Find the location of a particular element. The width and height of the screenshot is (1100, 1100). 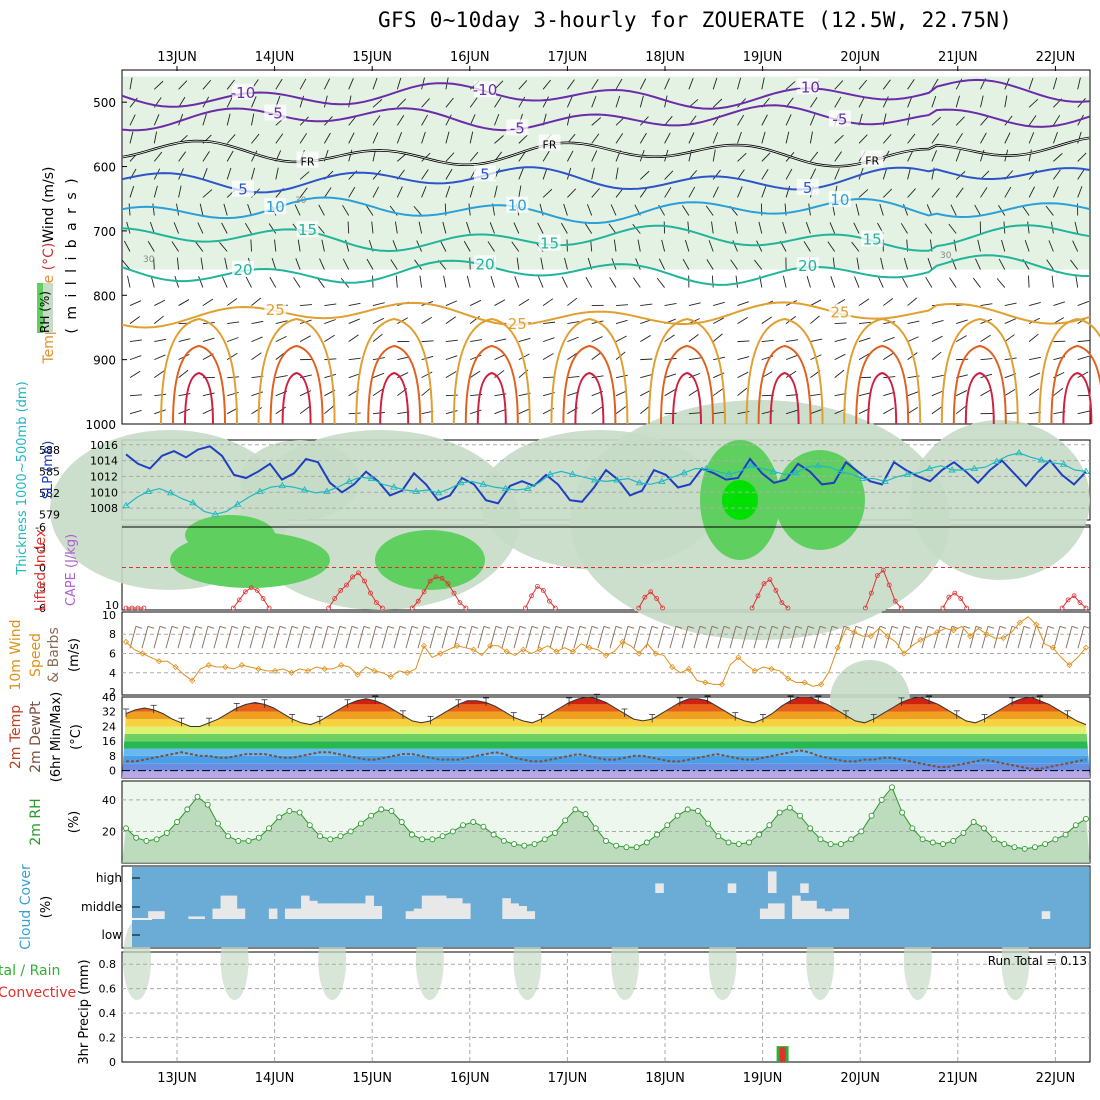

thickness-axis-title-text: Thickness 1000~500mb (dm) is located at coordinates (22, 478).